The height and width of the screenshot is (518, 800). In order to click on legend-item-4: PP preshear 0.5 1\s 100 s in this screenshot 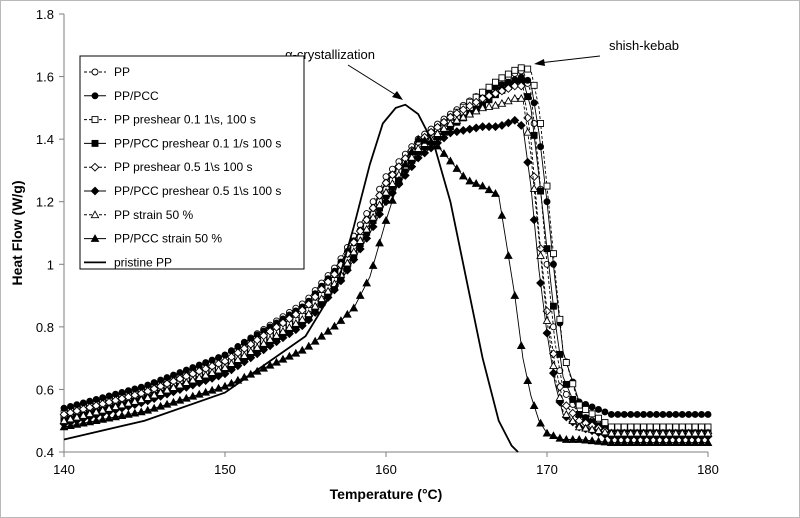, I will do `click(168, 167)`.